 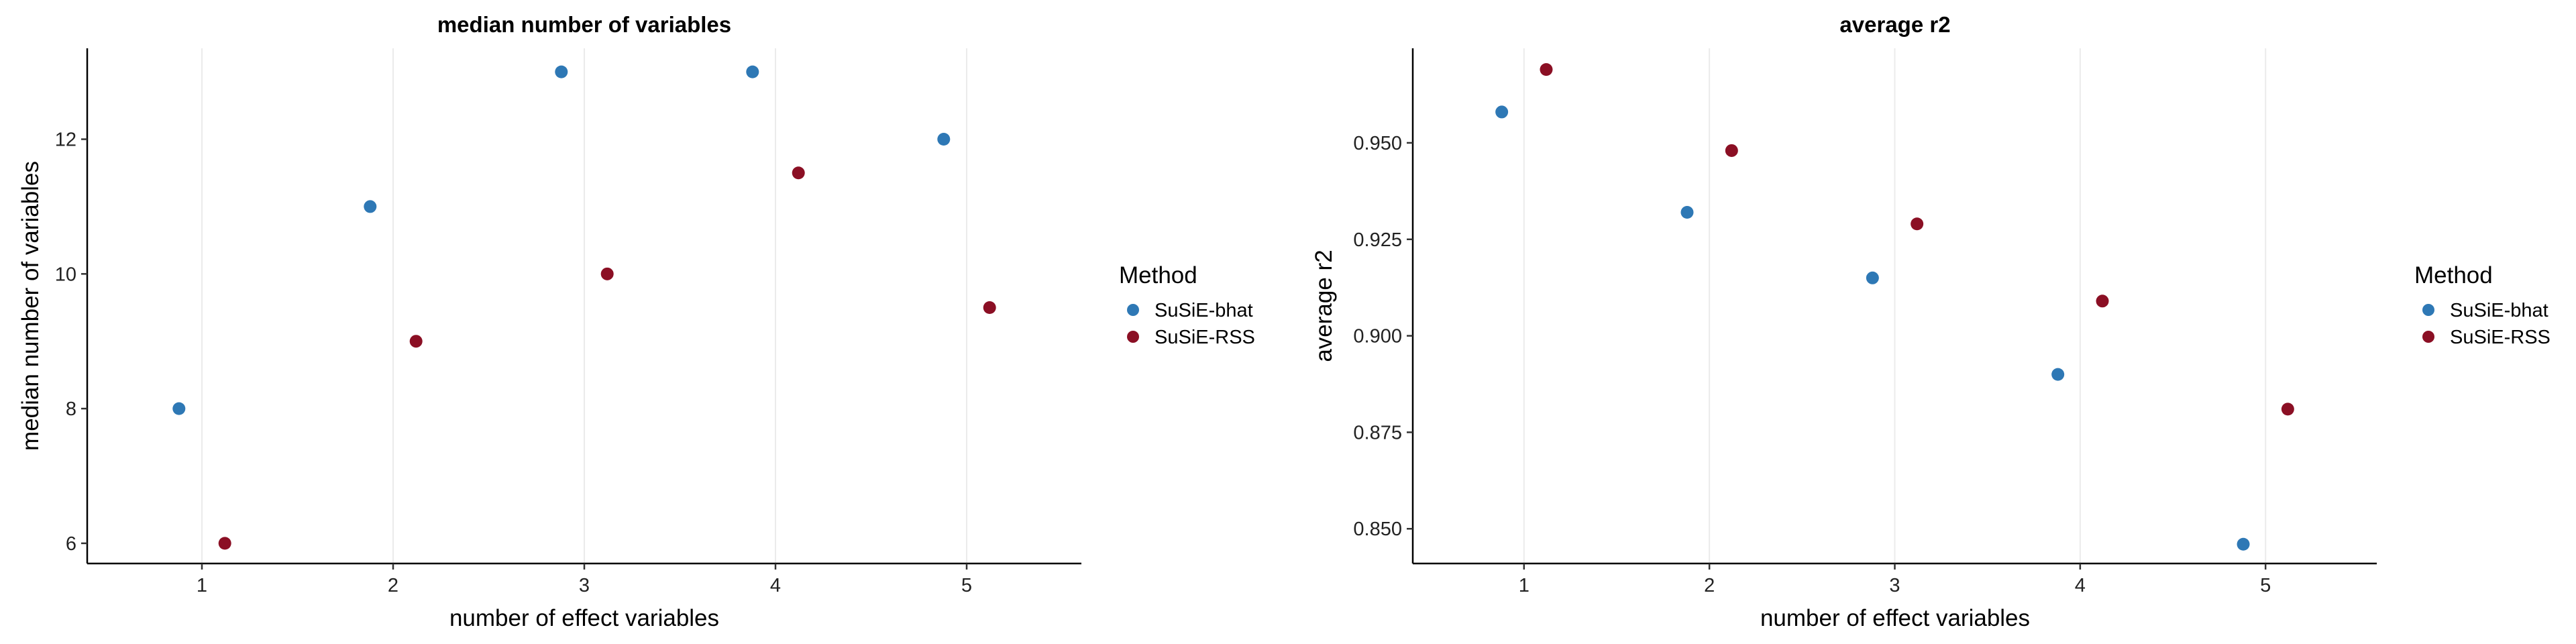 I want to click on y-tick-label: 0.850, so click(x=1377, y=529).